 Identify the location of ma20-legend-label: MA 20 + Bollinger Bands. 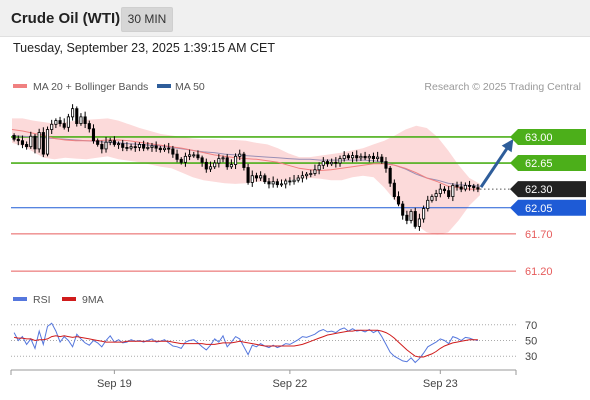
(90, 87).